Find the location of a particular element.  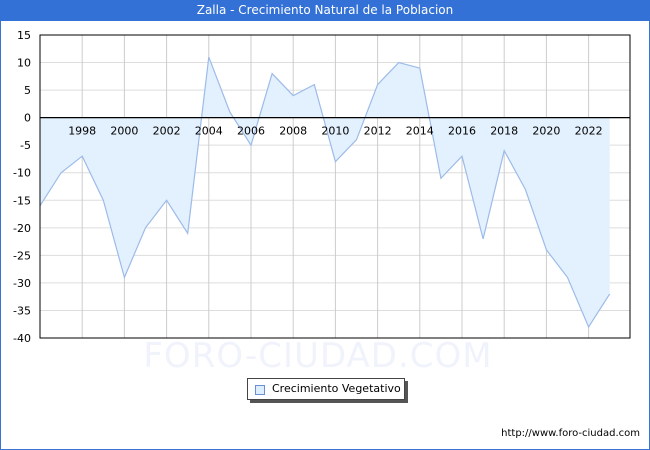

watermark: FORO-CIUDAD.COM is located at coordinates (317, 356).